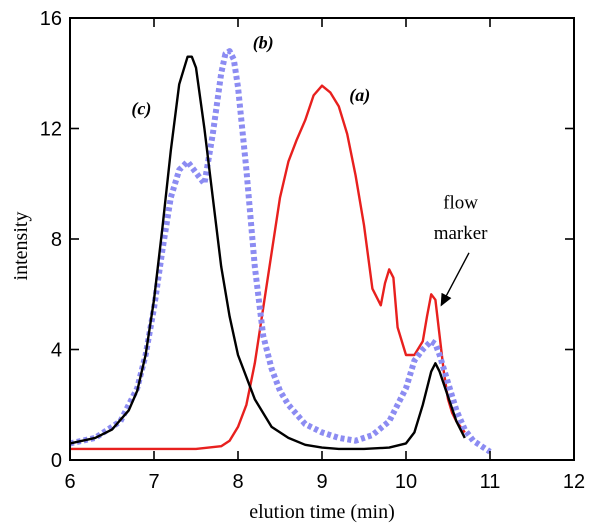  What do you see at coordinates (321, 482) in the screenshot?
I see `x-tick-label: 9` at bounding box center [321, 482].